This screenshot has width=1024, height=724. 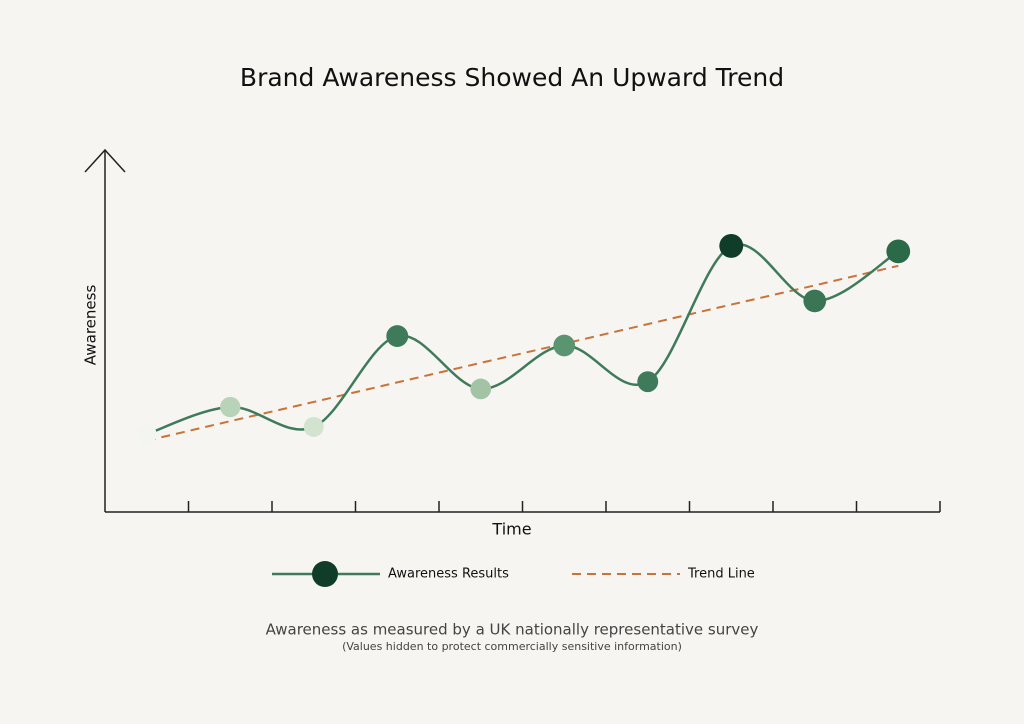 What do you see at coordinates (512, 77) in the screenshot?
I see `chart-title: Brand Awareness Showed An Upward Trend` at bounding box center [512, 77].